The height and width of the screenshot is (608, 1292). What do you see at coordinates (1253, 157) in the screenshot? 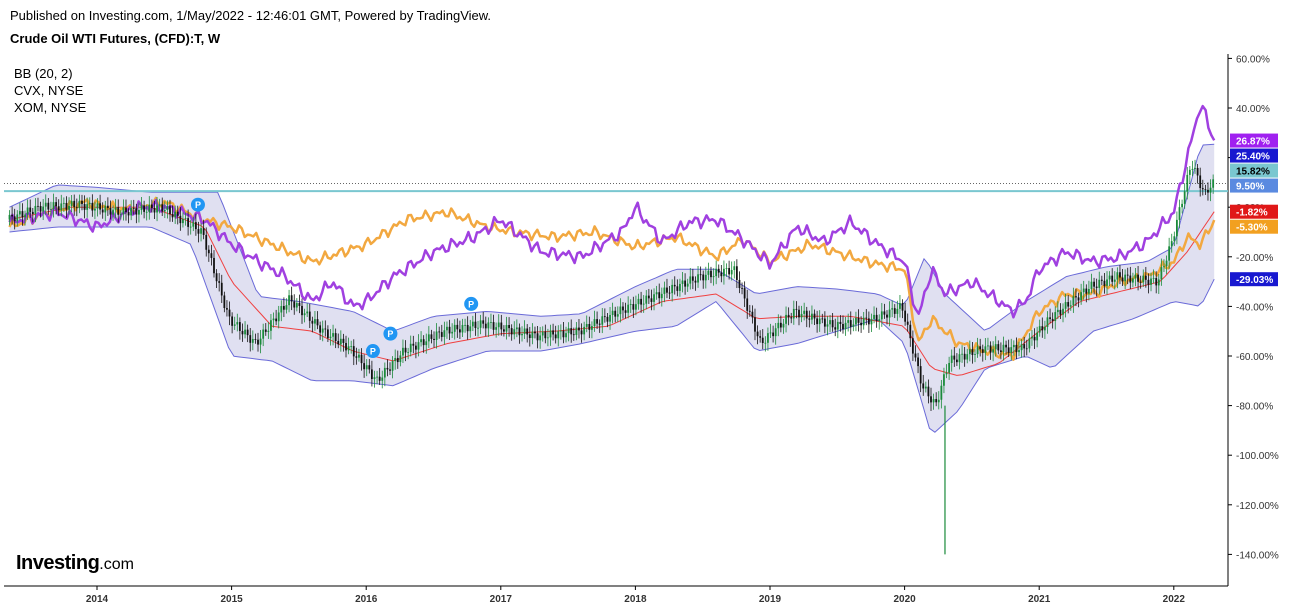
I see `price-label-text: 25.40%` at bounding box center [1253, 157].